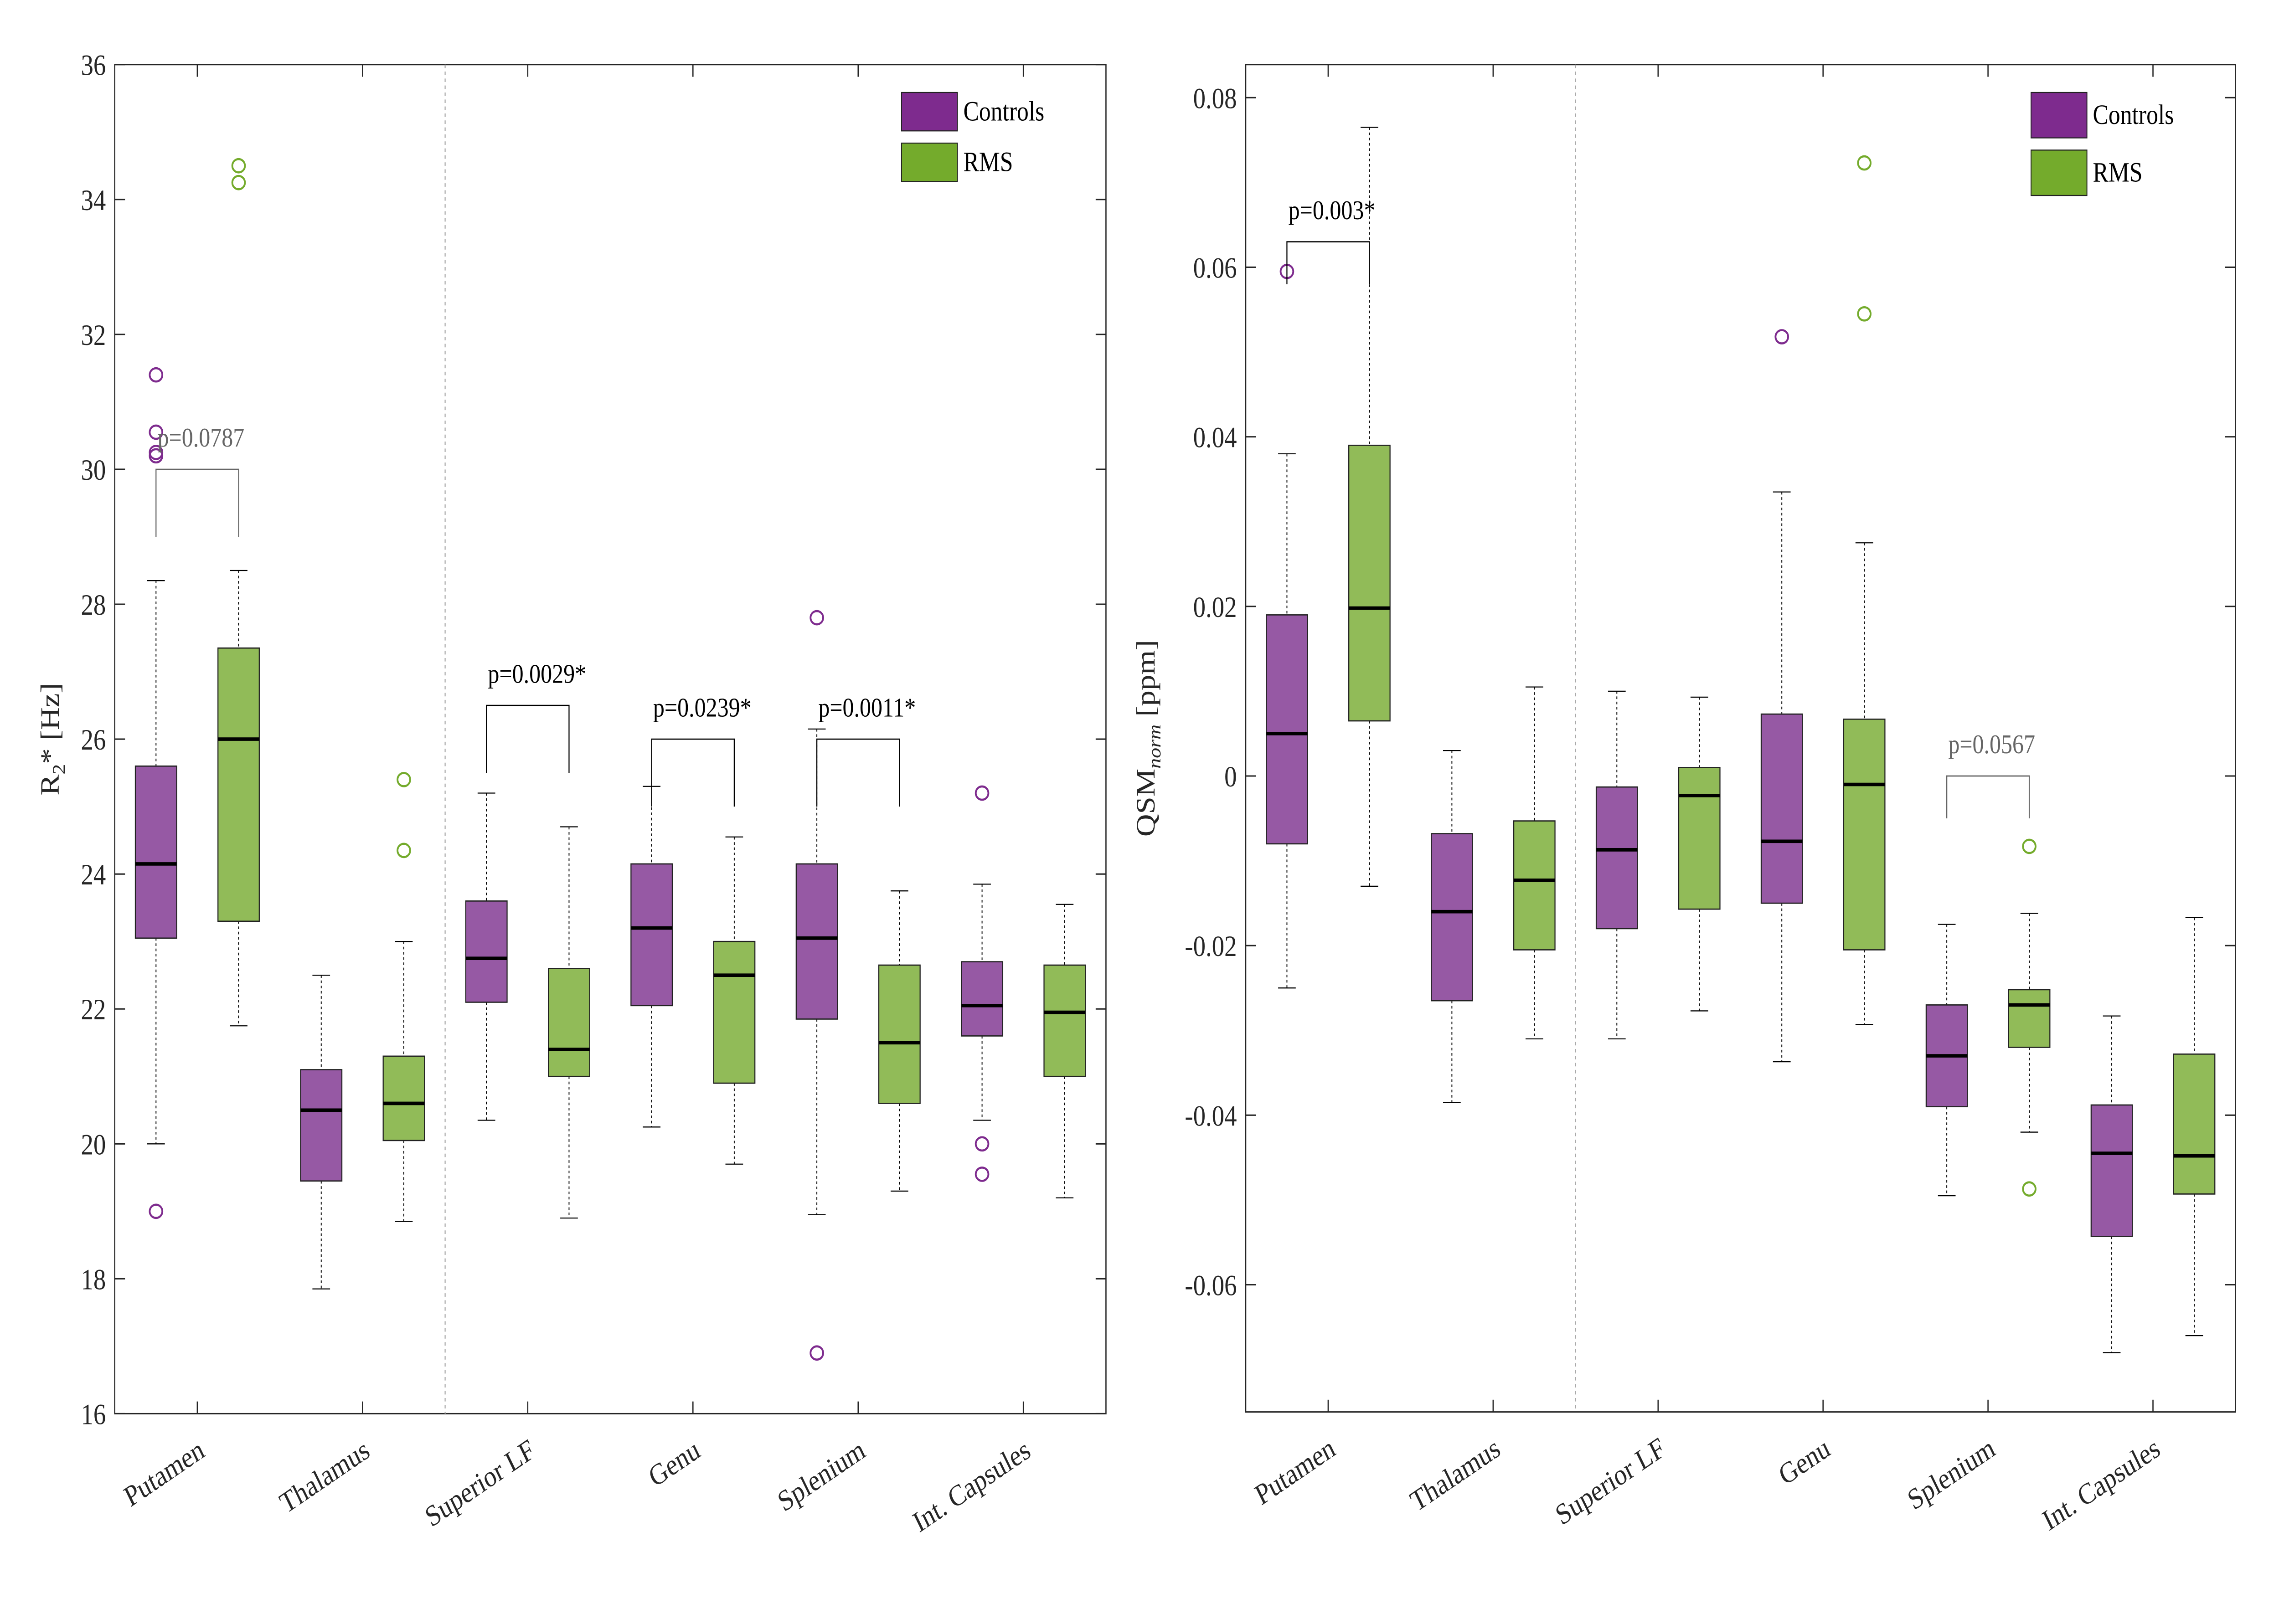 The height and width of the screenshot is (1624, 2279). I want to click on significance-bracket: p=0.0787, so click(200, 480).